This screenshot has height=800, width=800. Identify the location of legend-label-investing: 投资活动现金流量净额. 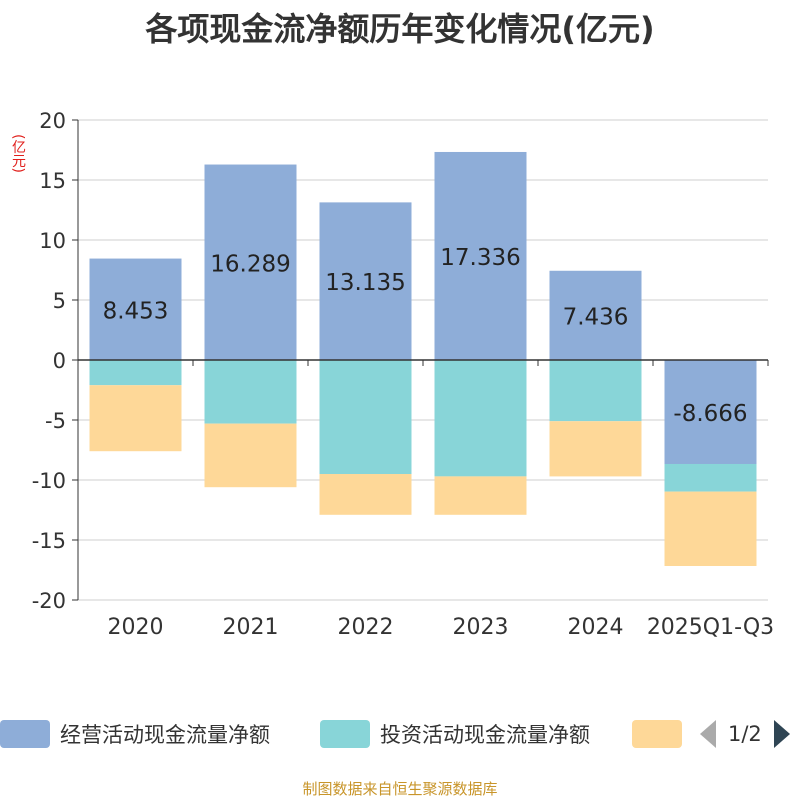
(485, 735).